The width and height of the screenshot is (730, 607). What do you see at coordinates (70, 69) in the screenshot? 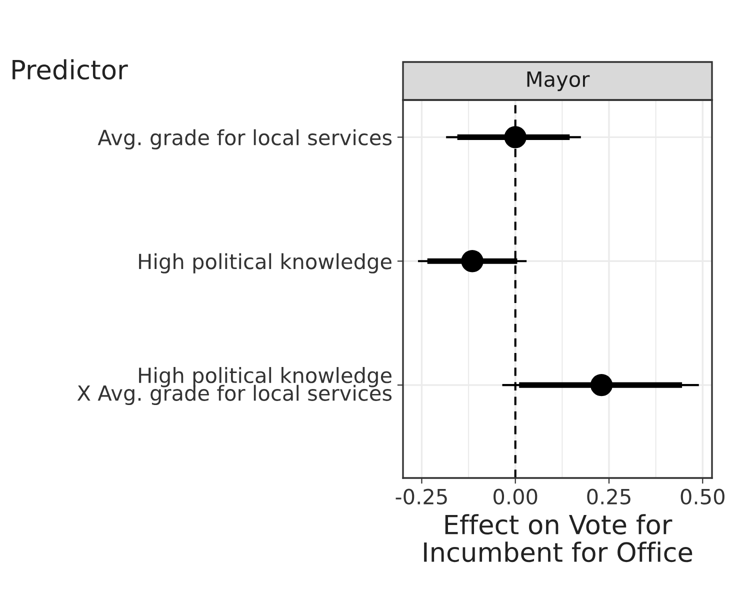
I see `y-axis-title: Predictor` at bounding box center [70, 69].